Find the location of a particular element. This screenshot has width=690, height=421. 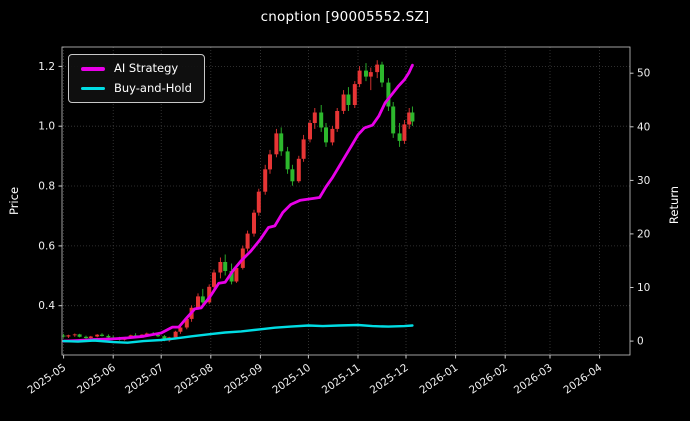

legend-item-buy-and-hold: Buy-and-Hold is located at coordinates (136, 87).